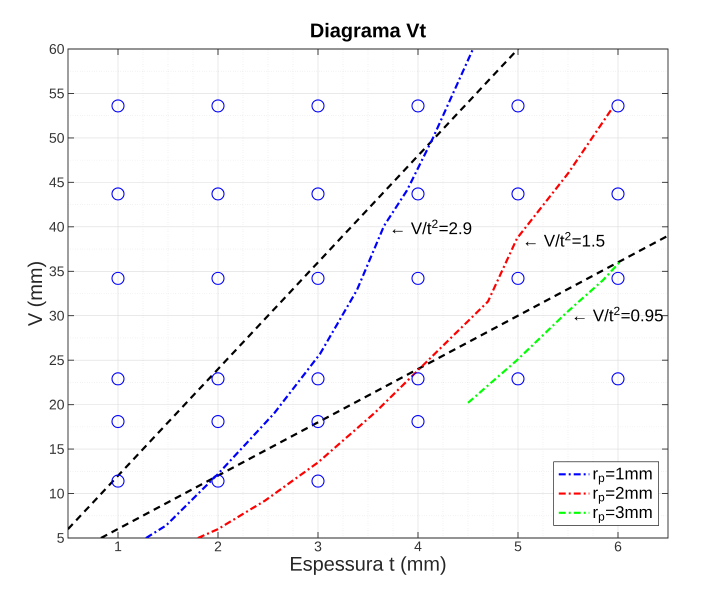  What do you see at coordinates (544, 332) in the screenshot?
I see `line-series` at bounding box center [544, 332].